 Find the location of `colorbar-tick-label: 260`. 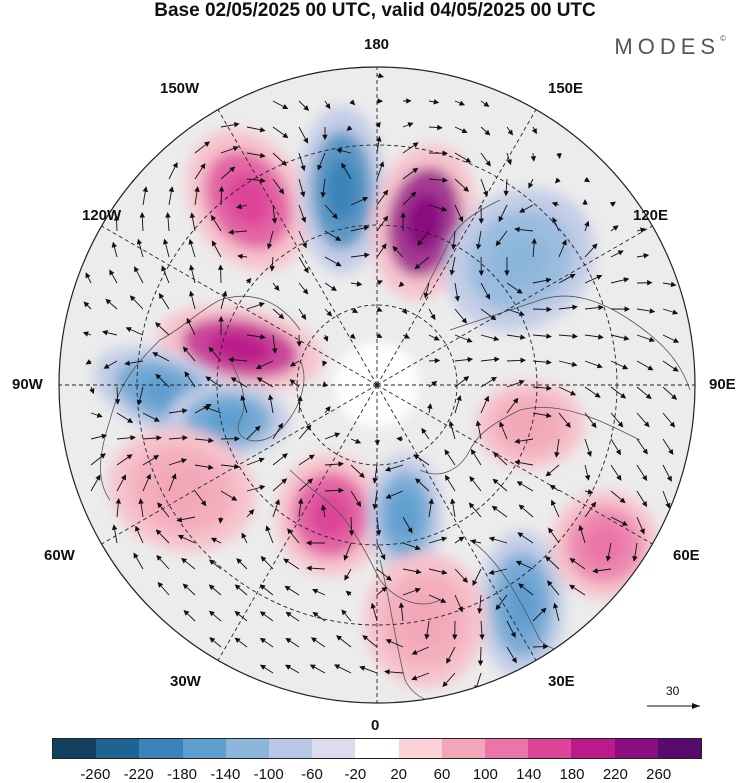

colorbar-tick-label: 260 is located at coordinates (659, 774).